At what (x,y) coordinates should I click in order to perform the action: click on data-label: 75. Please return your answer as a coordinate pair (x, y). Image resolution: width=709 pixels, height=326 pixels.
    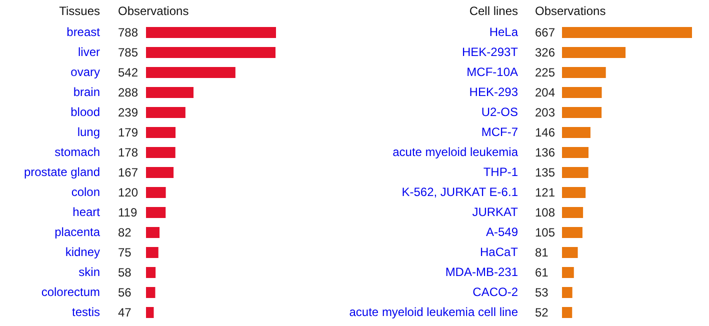
    Looking at the image, I should click on (125, 253).